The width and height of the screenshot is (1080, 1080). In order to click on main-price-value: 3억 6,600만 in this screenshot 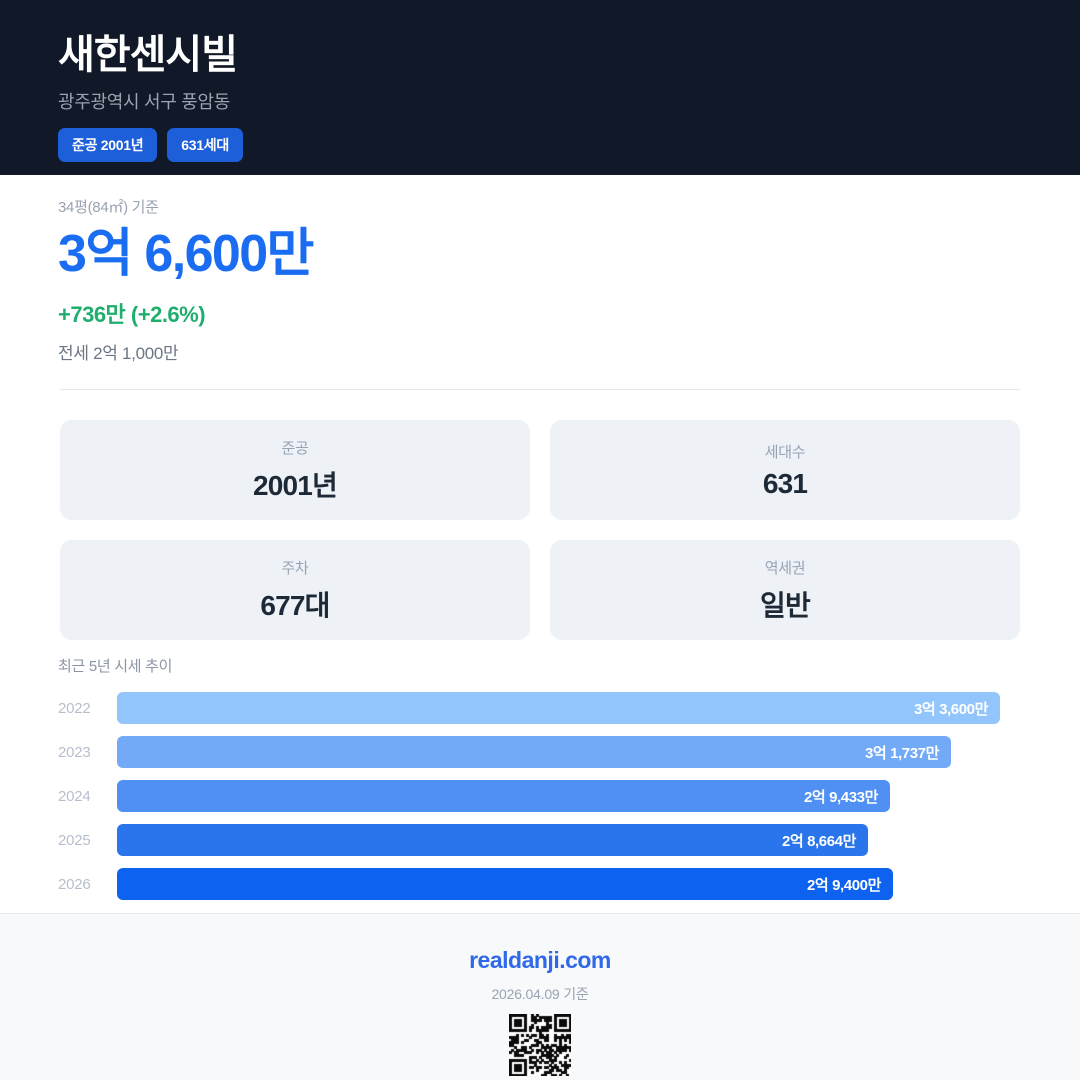, I will do `click(186, 254)`.